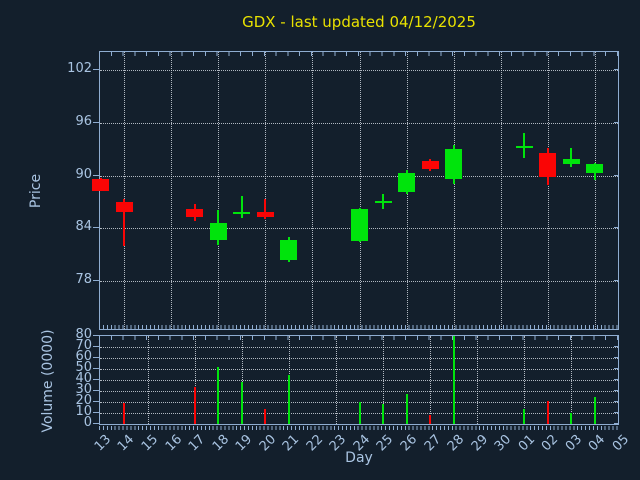  I want to click on x-axis-label: Day, so click(359, 458).